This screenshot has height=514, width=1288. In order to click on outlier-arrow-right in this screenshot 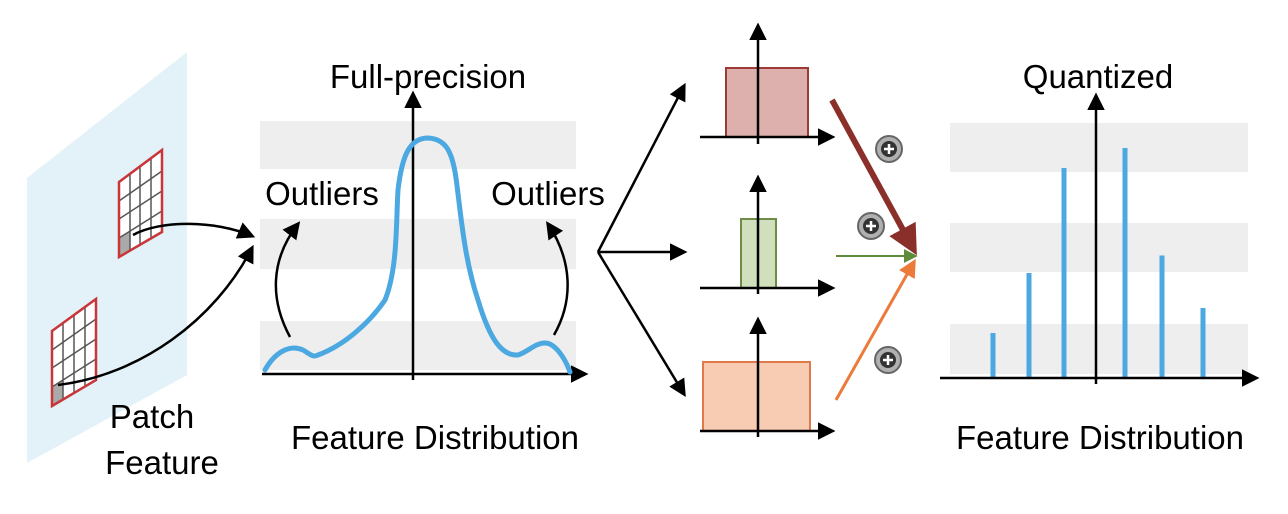, I will do `click(557, 278)`.